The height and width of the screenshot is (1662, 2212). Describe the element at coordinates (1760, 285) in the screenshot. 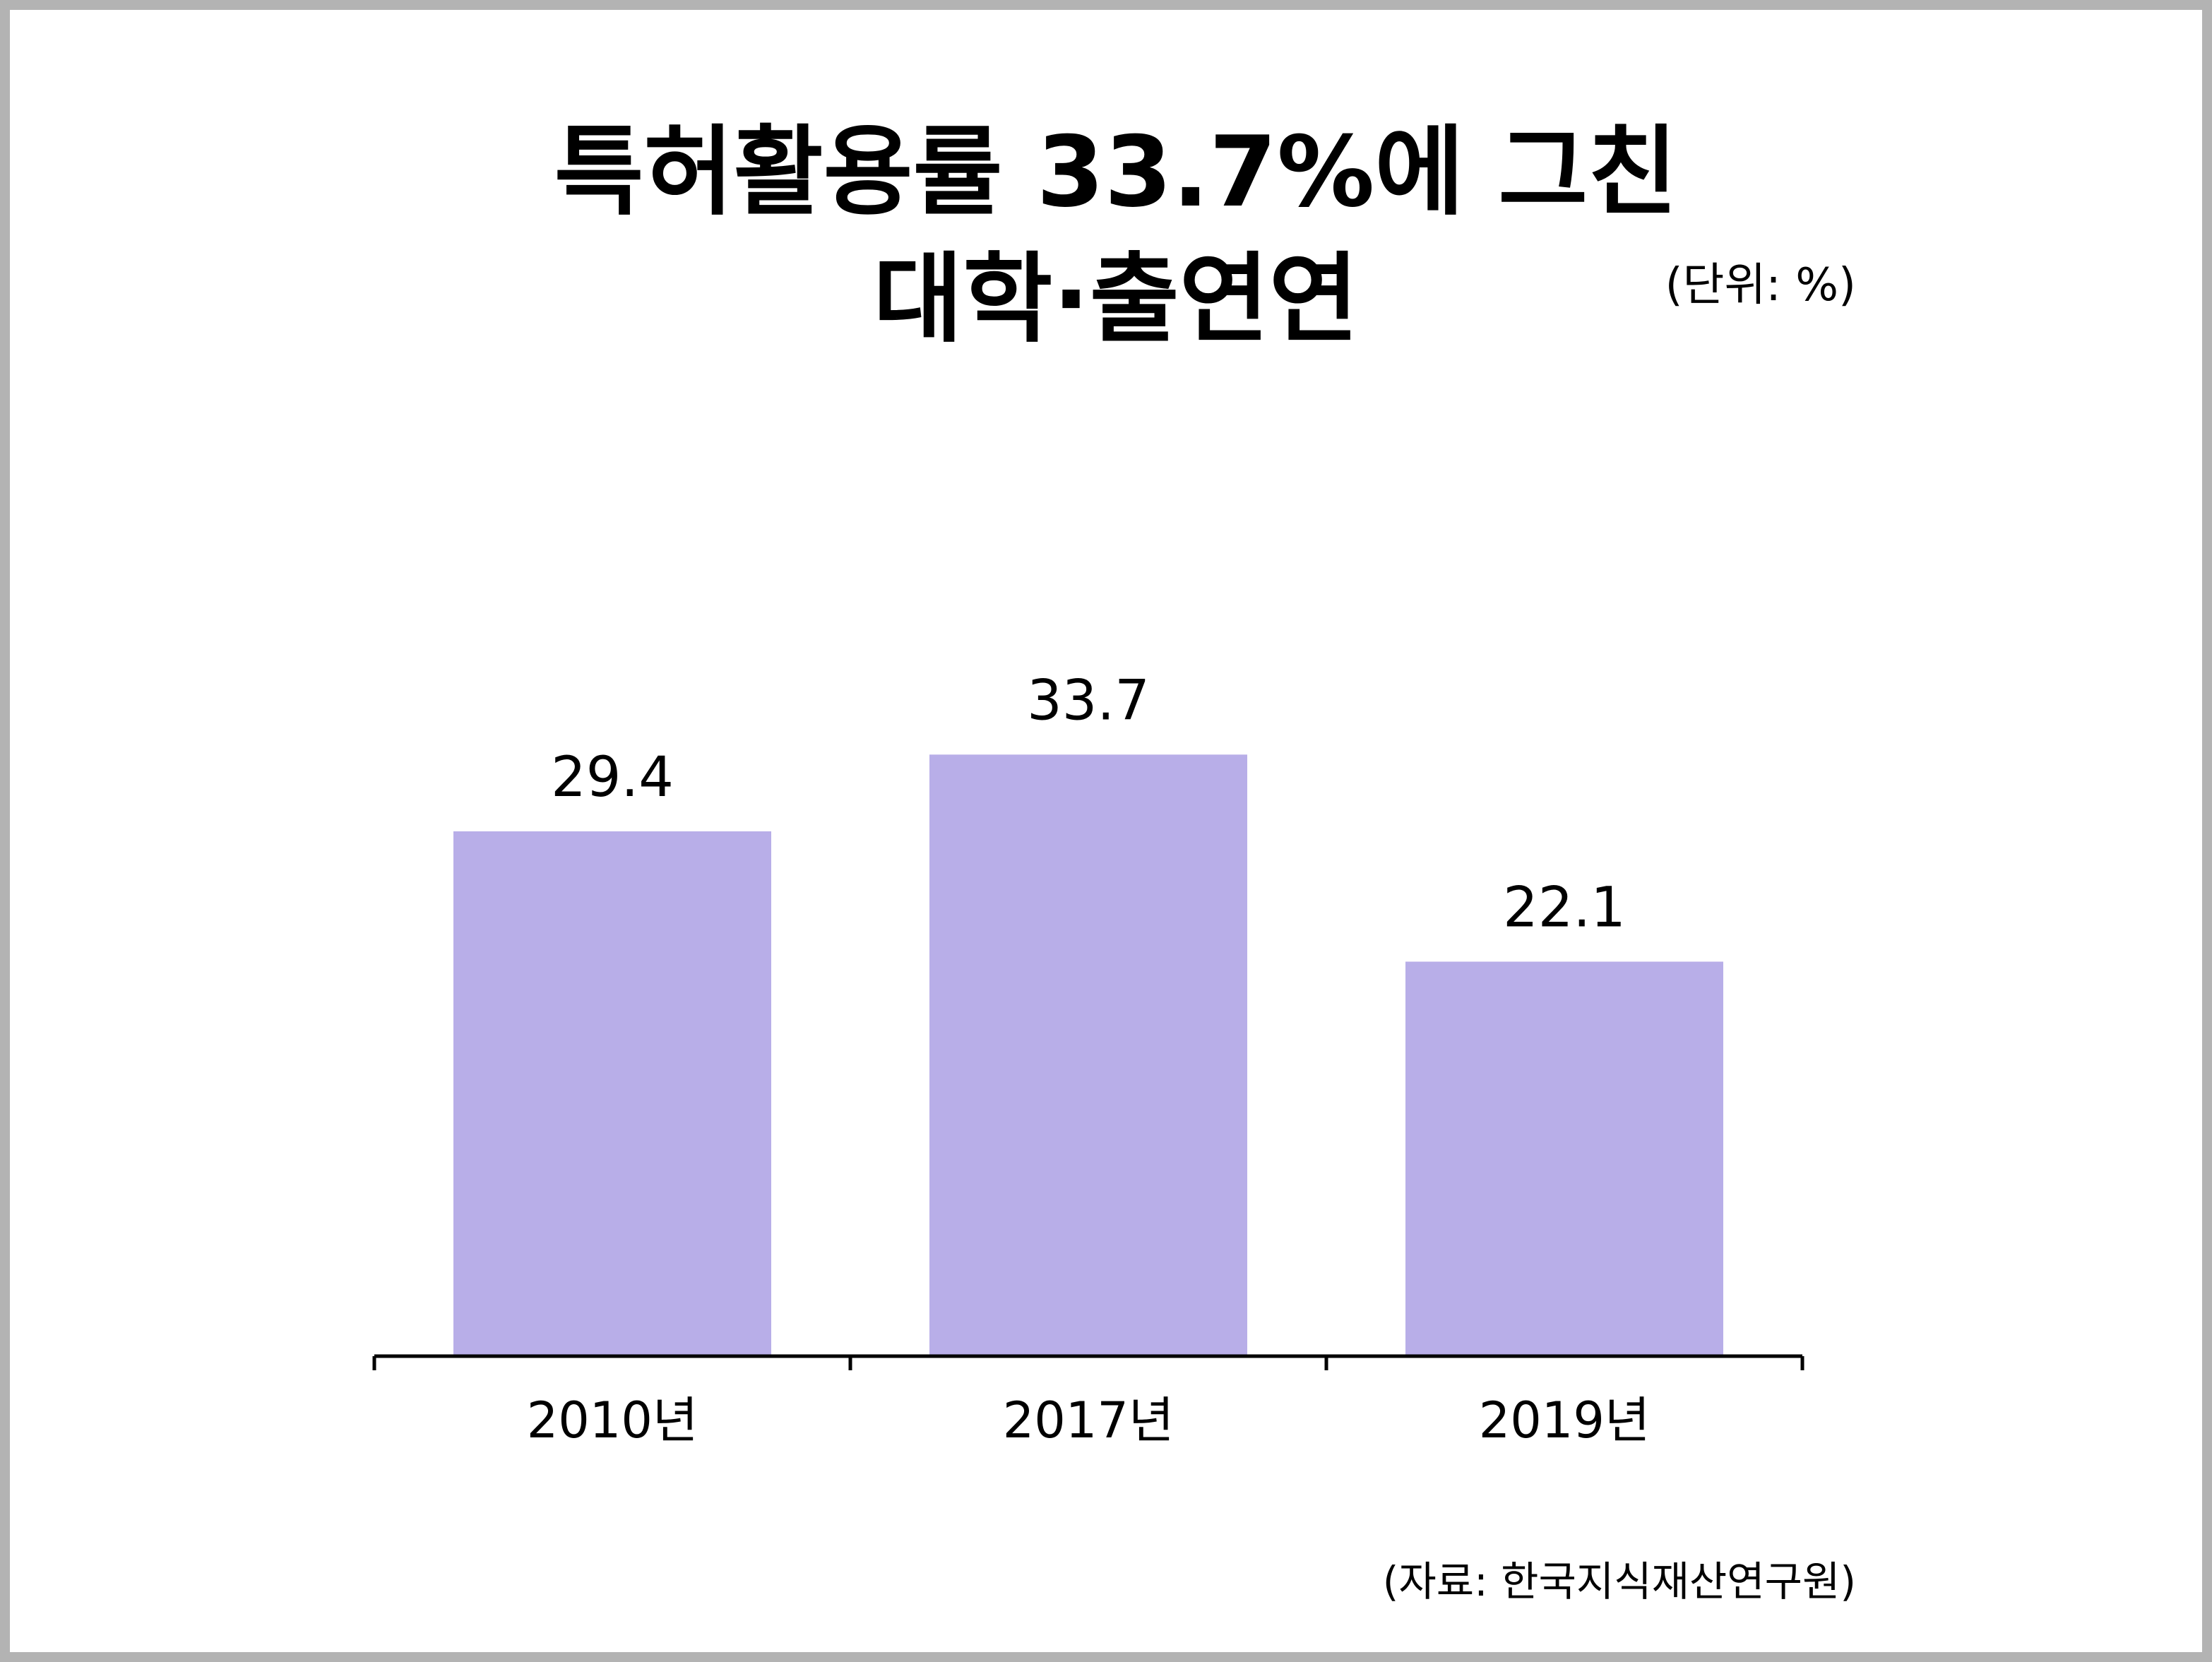

I see `unit-label: (단위: %)` at that location.